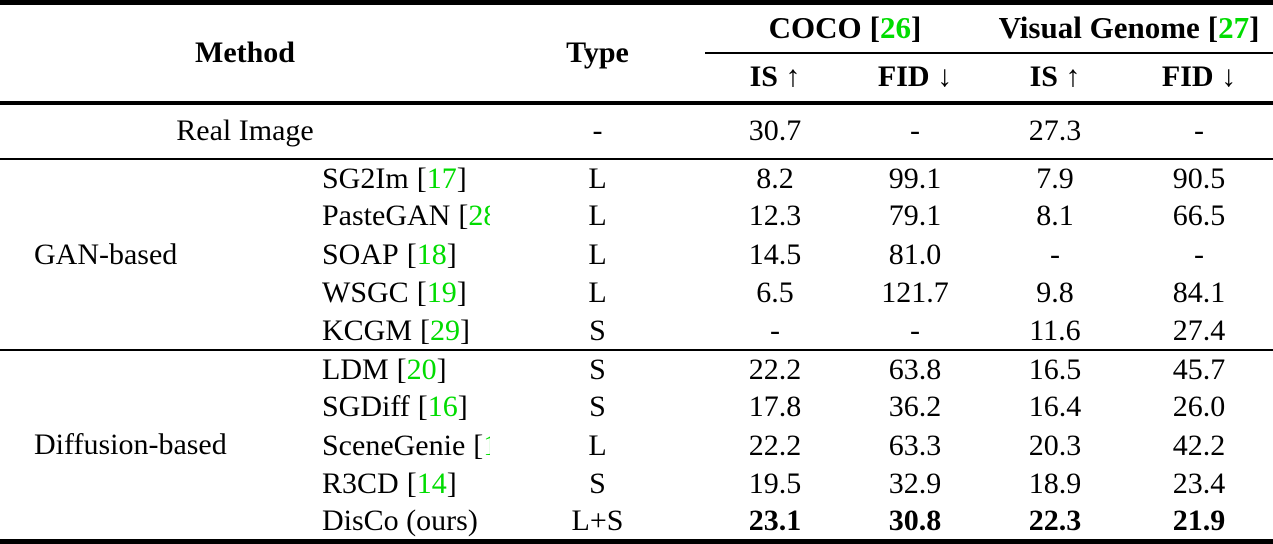  Describe the element at coordinates (915, 254) in the screenshot. I see `coco-fid-value: 81.0` at that location.